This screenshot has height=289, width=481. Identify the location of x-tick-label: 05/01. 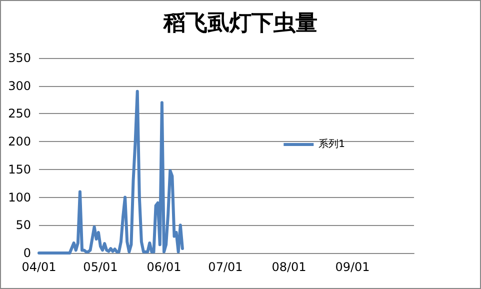
(100, 267).